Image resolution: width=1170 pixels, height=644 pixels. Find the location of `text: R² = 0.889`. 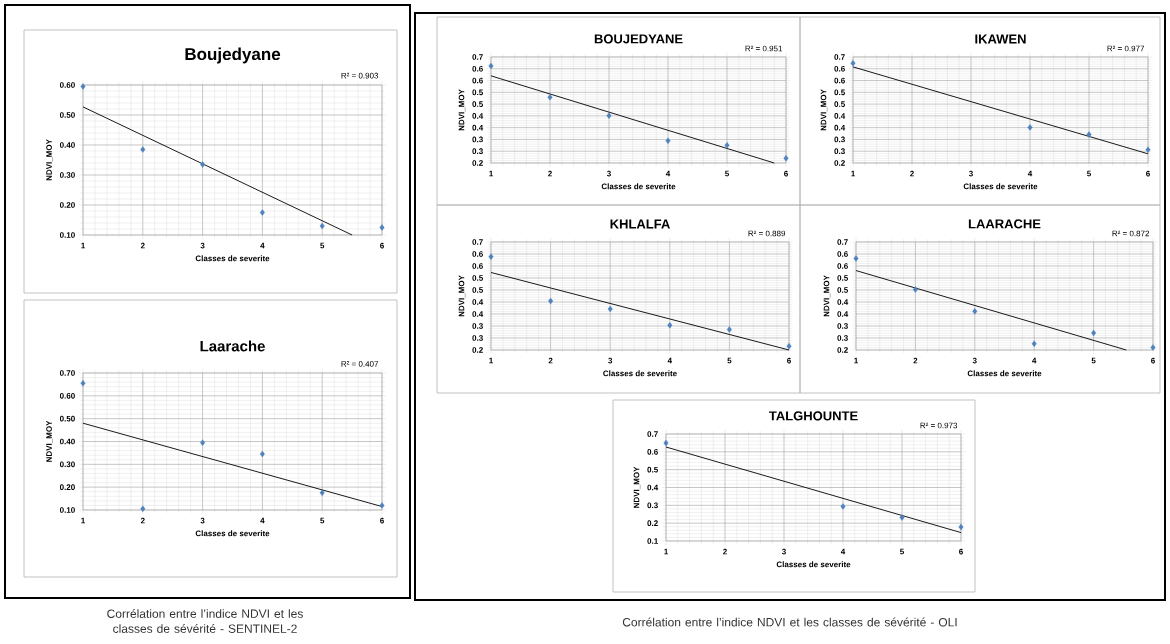

text: R² = 0.889 is located at coordinates (767, 233).